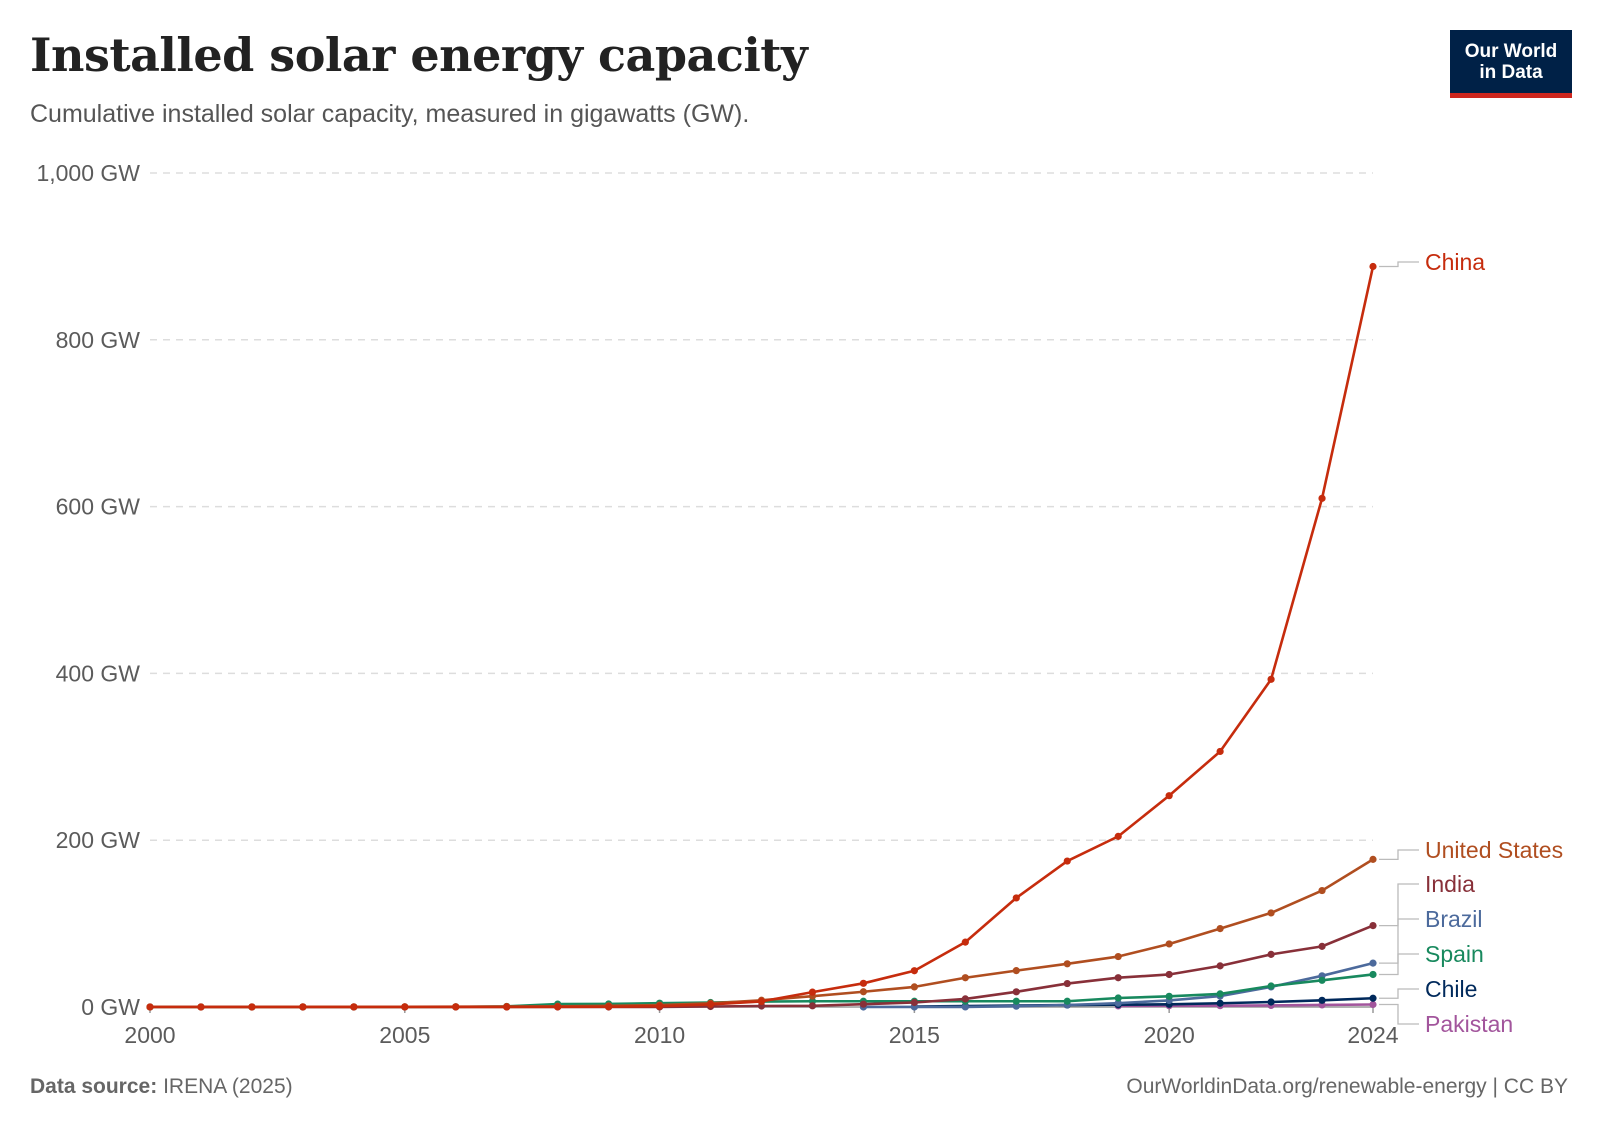 Image resolution: width=1600 pixels, height=1130 pixels. Describe the element at coordinates (1169, 1035) in the screenshot. I see `x-tick-label: 2020` at that location.